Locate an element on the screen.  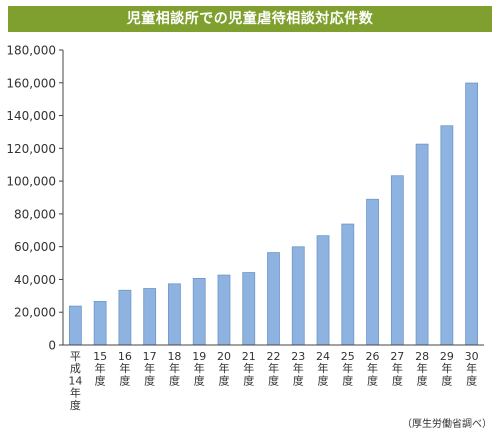
y-tick-label: 0 is located at coordinates (52, 346).